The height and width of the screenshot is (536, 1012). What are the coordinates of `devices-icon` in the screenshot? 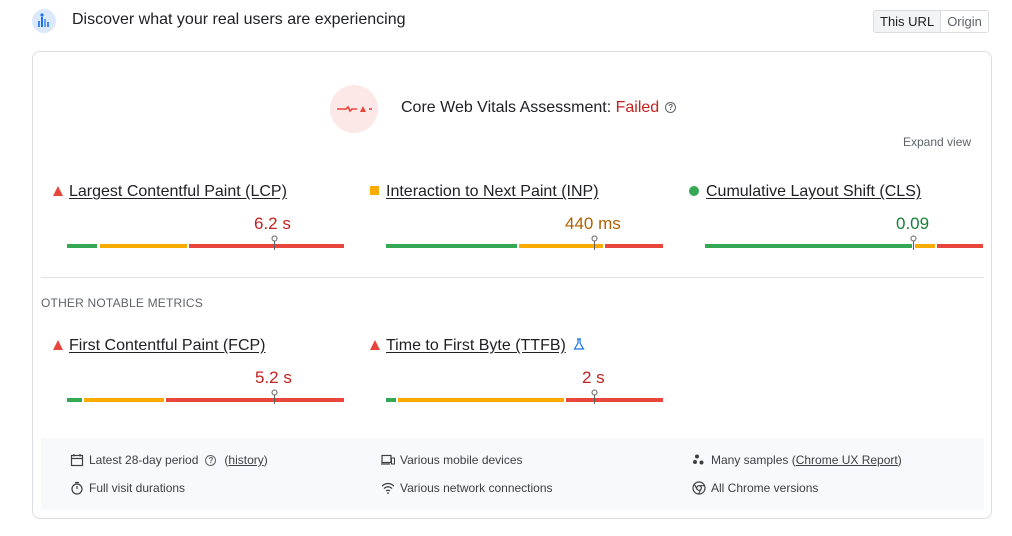 It's located at (388, 459).